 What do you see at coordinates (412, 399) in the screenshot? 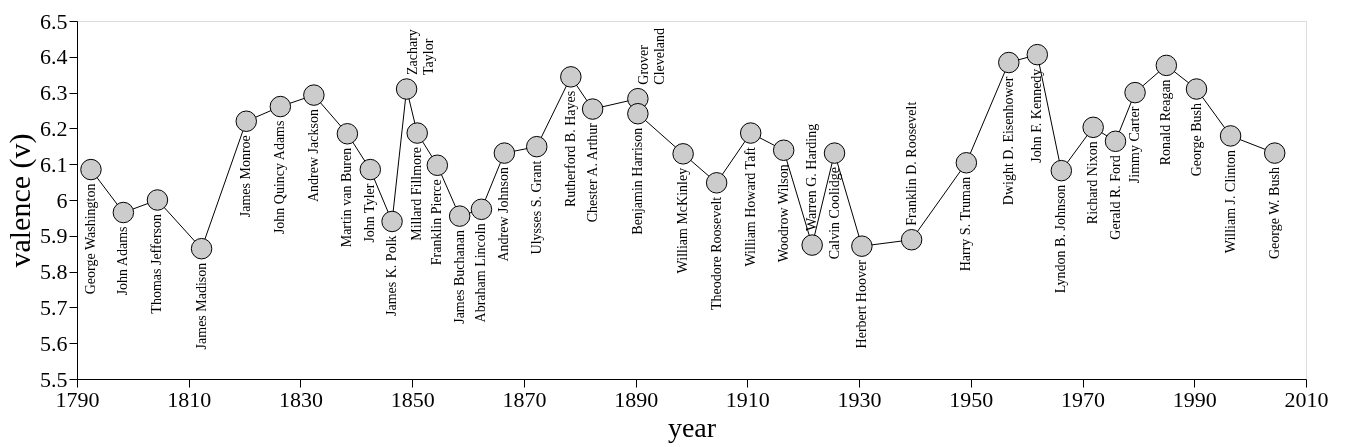
I see `x-tick-label: 1850` at bounding box center [412, 399].